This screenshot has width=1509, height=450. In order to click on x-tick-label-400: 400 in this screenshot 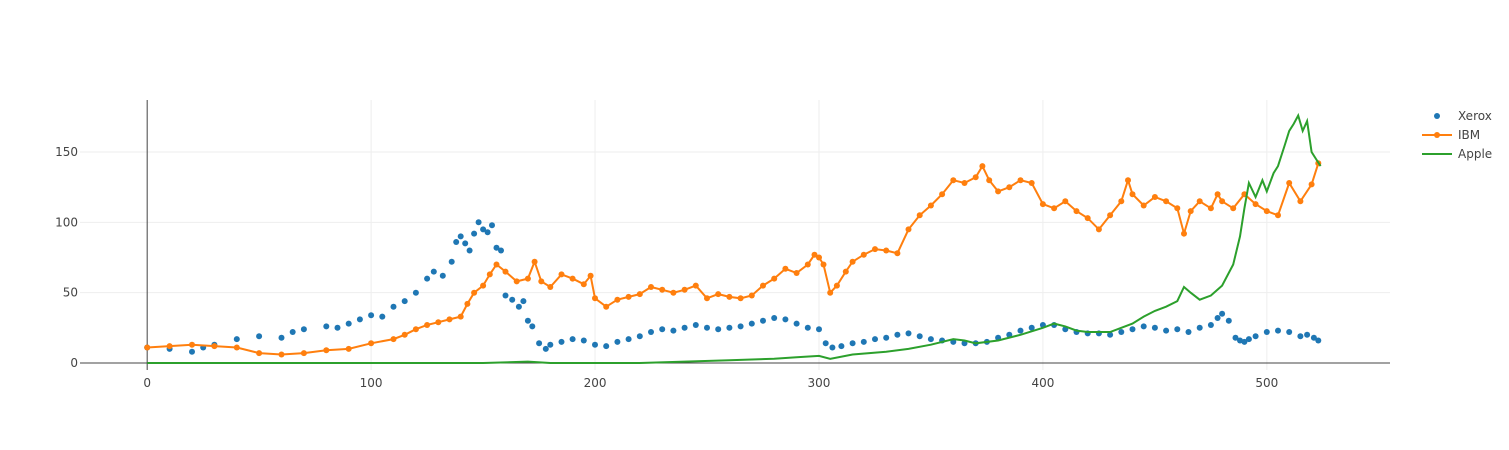, I will do `click(1042, 383)`.